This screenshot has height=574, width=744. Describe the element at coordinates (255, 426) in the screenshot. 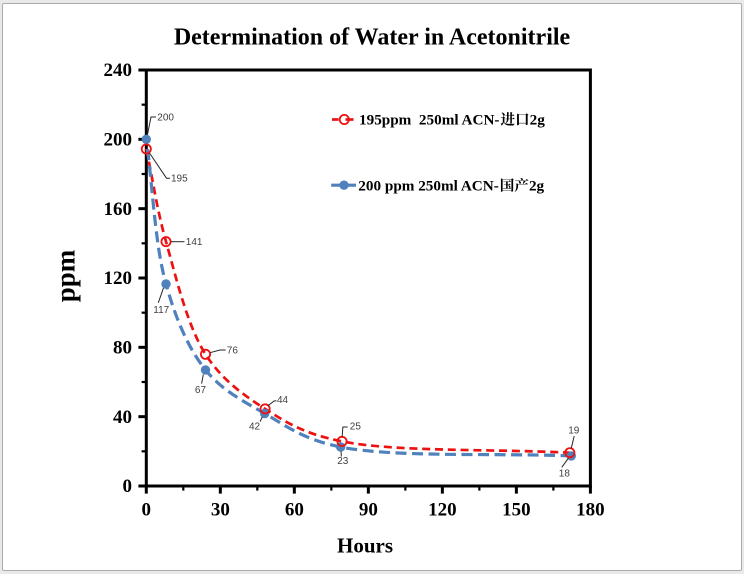

I see `svg-text: 42` at that location.